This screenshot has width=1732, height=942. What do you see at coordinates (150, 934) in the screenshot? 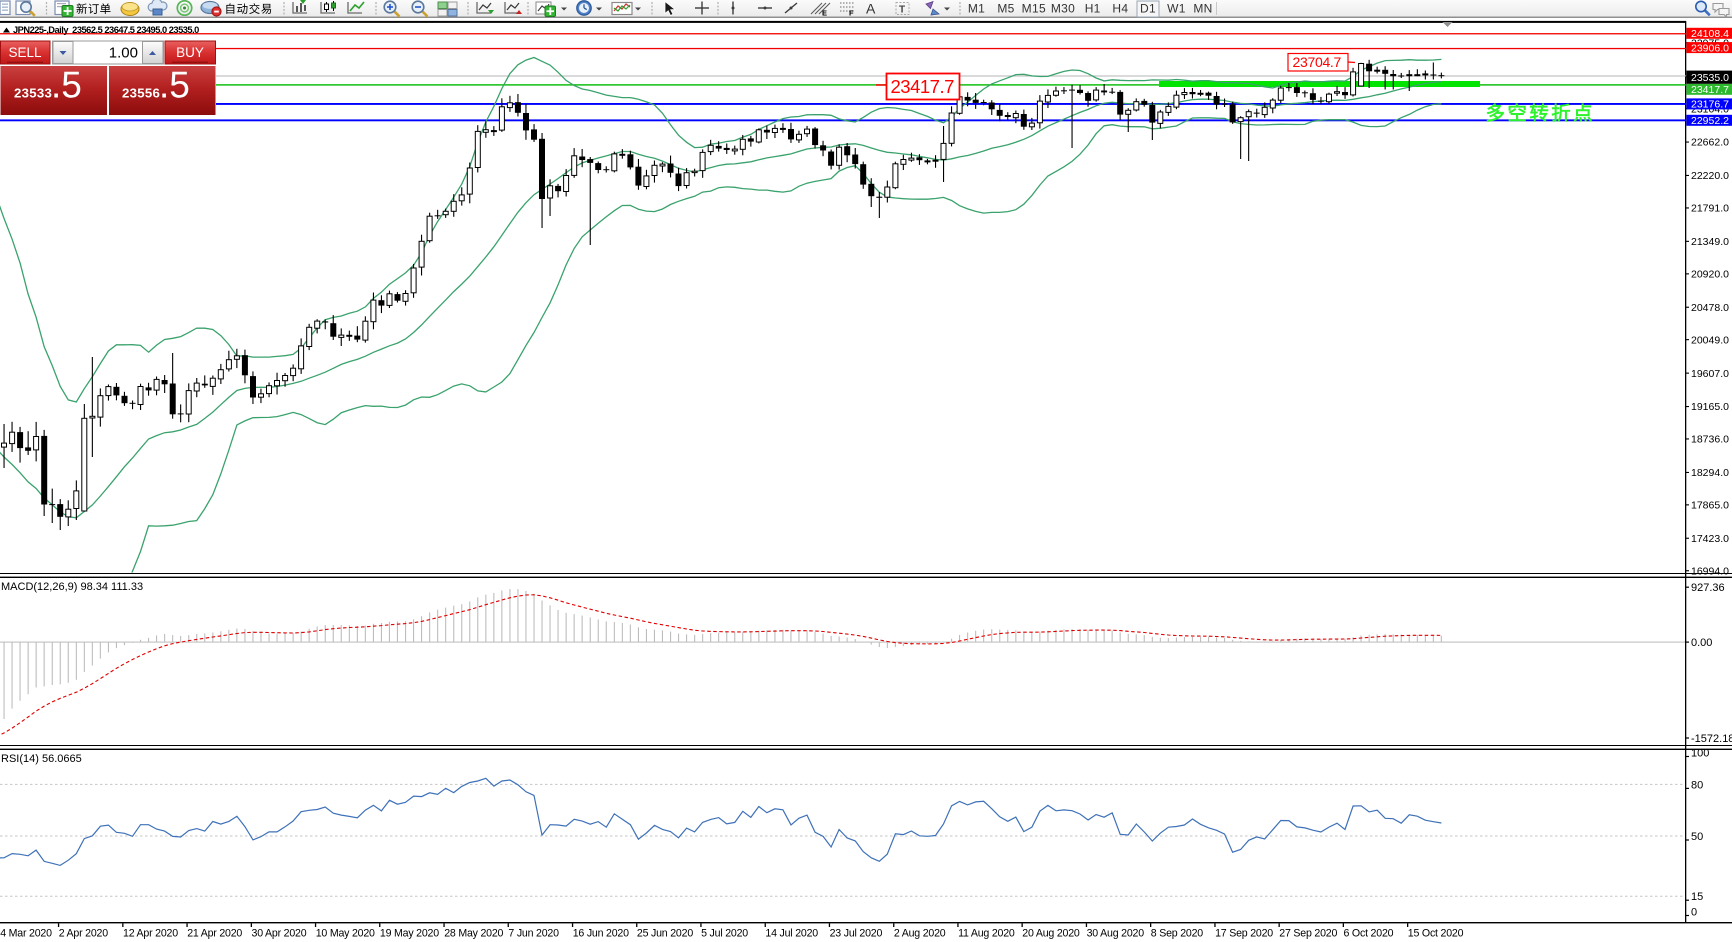
I see `svg-text: 12 Apr 2020` at bounding box center [150, 934].